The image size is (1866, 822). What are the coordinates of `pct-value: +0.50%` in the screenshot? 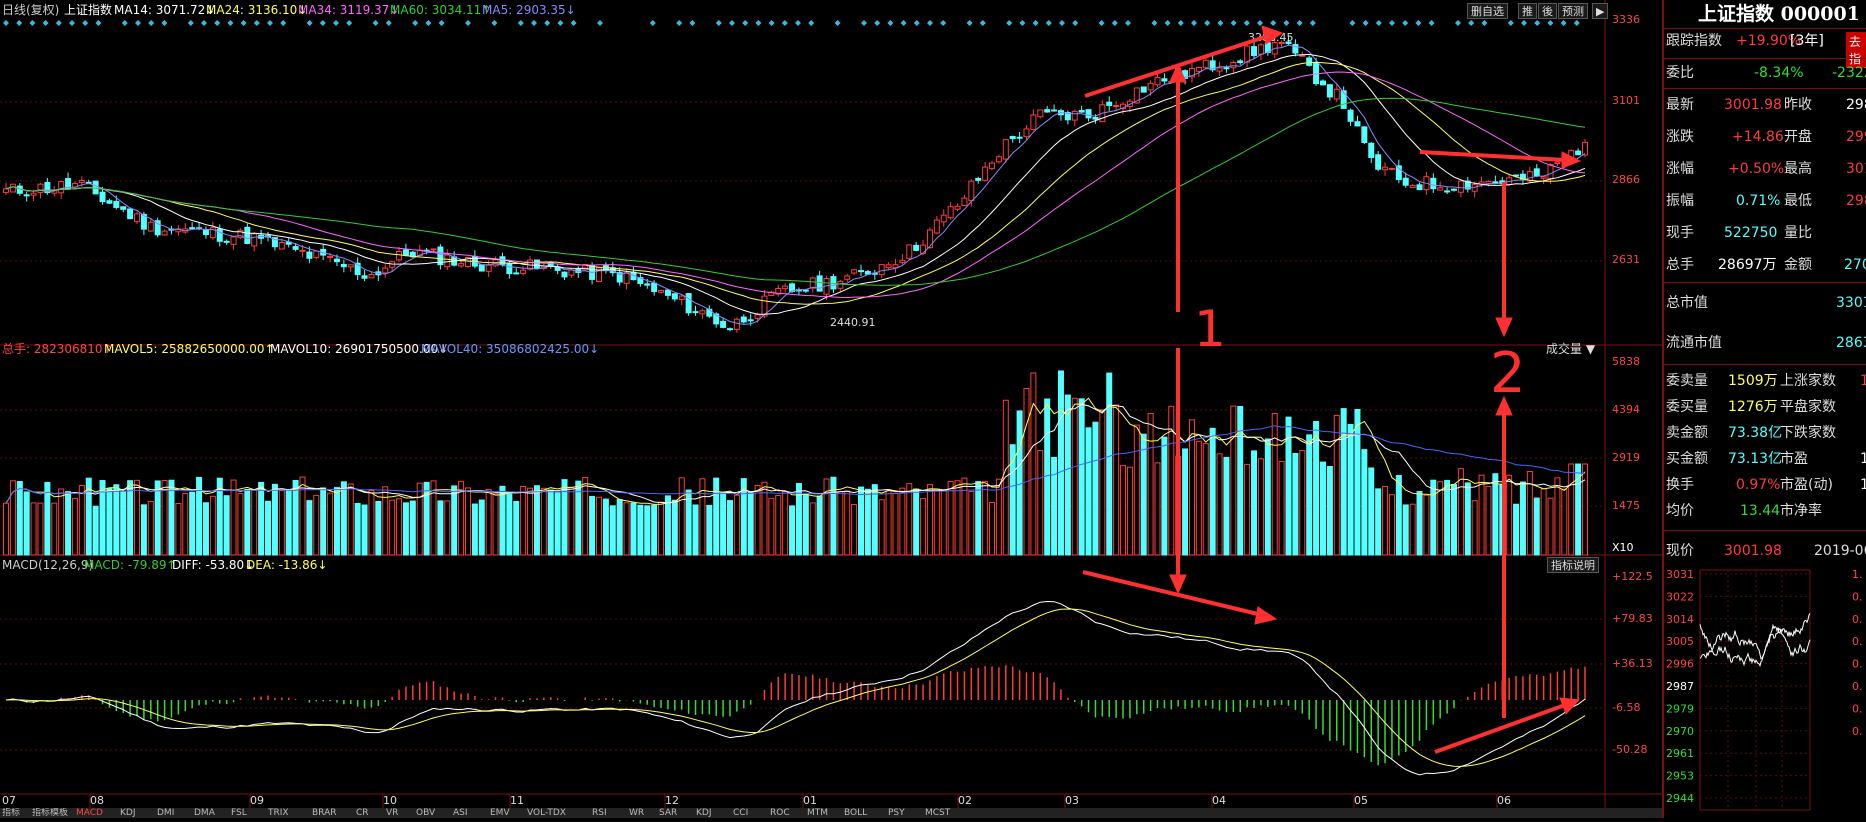 It's located at (1756, 169).